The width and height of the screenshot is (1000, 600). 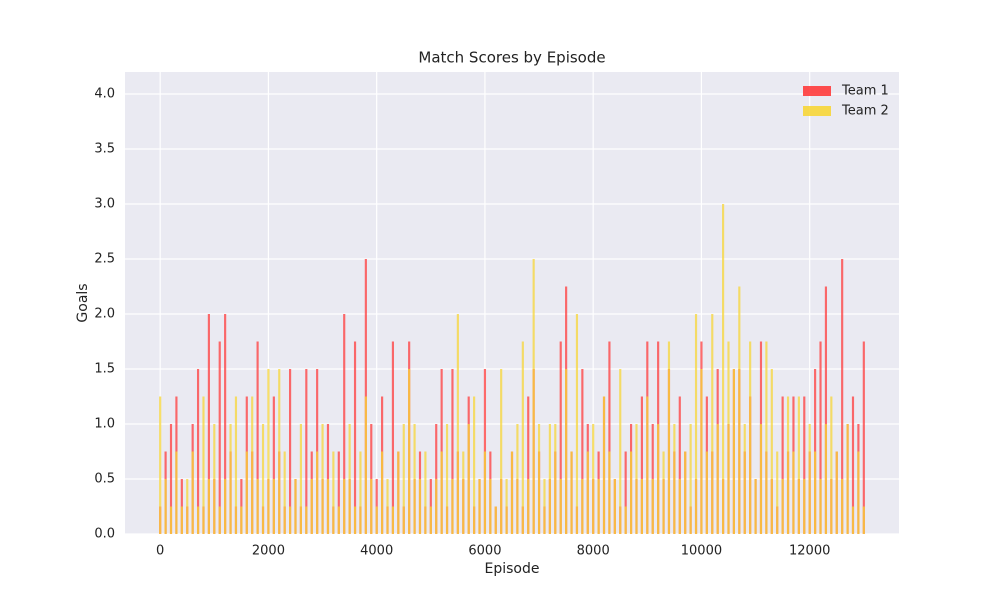 I want to click on x-tick-label: 0, so click(x=160, y=551).